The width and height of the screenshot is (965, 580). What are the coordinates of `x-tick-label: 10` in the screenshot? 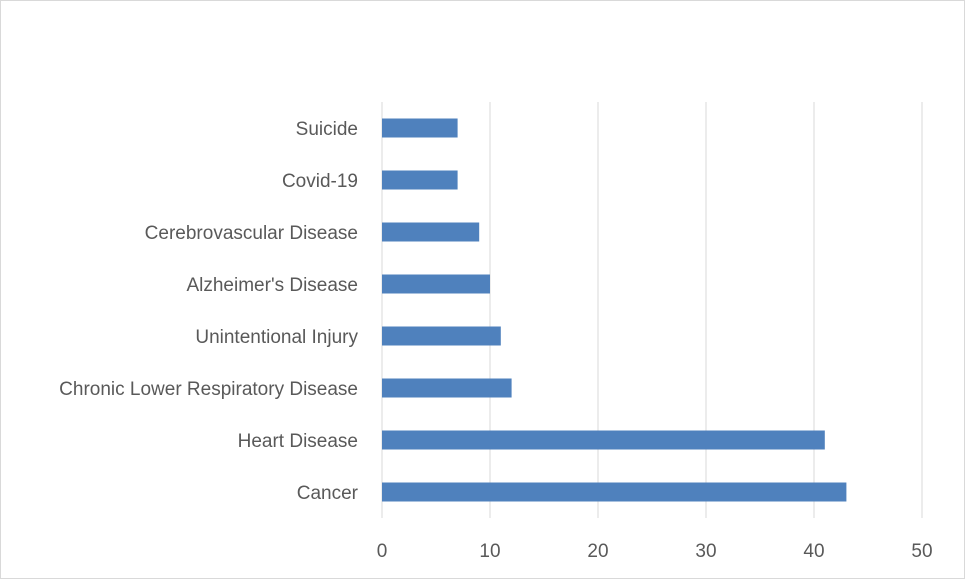 It's located at (489, 551).